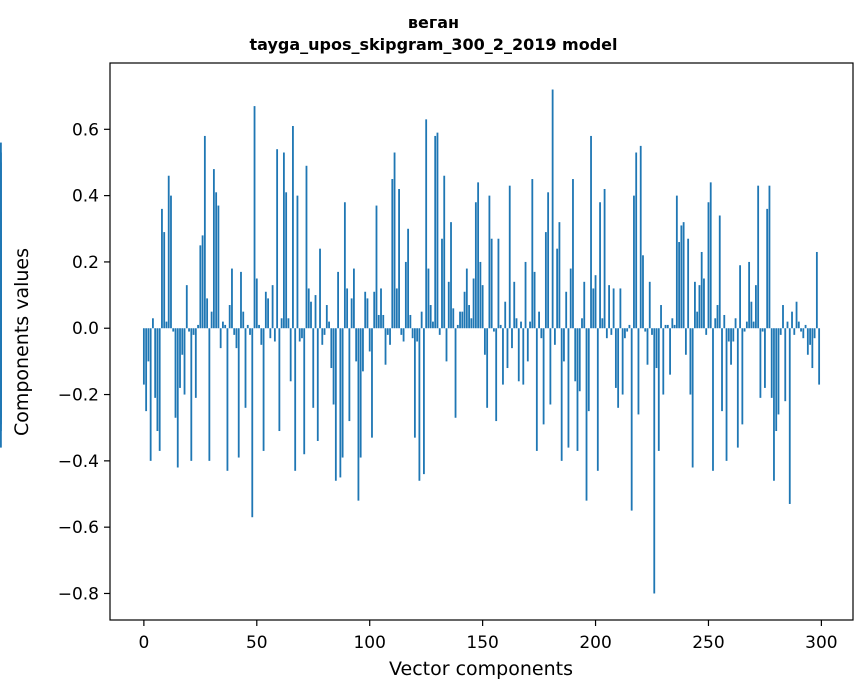  Describe the element at coordinates (78, 396) in the screenshot. I see `y-tick-label: −0.2` at that location.